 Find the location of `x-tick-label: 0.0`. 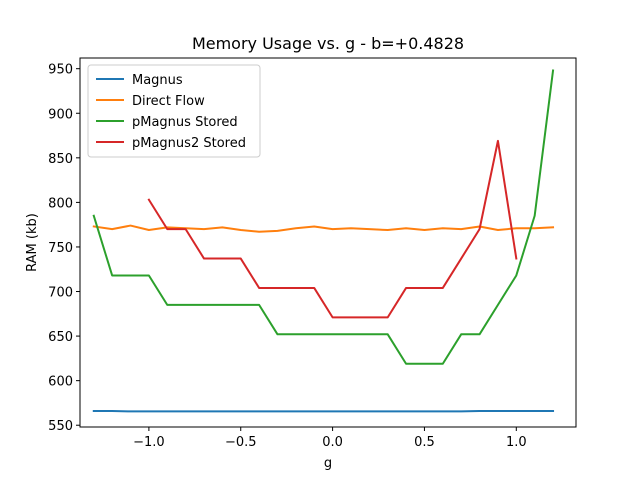

x-tick-label: 0.0 is located at coordinates (332, 442).